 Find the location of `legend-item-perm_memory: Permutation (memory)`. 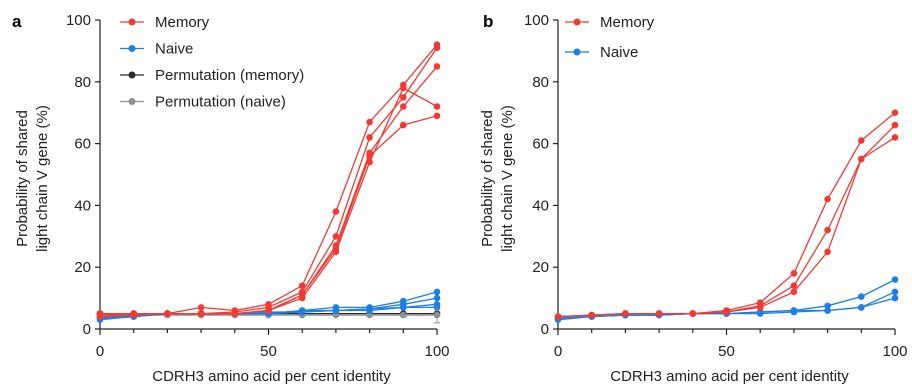

legend-item-perm_memory: Permutation (memory) is located at coordinates (212, 75).